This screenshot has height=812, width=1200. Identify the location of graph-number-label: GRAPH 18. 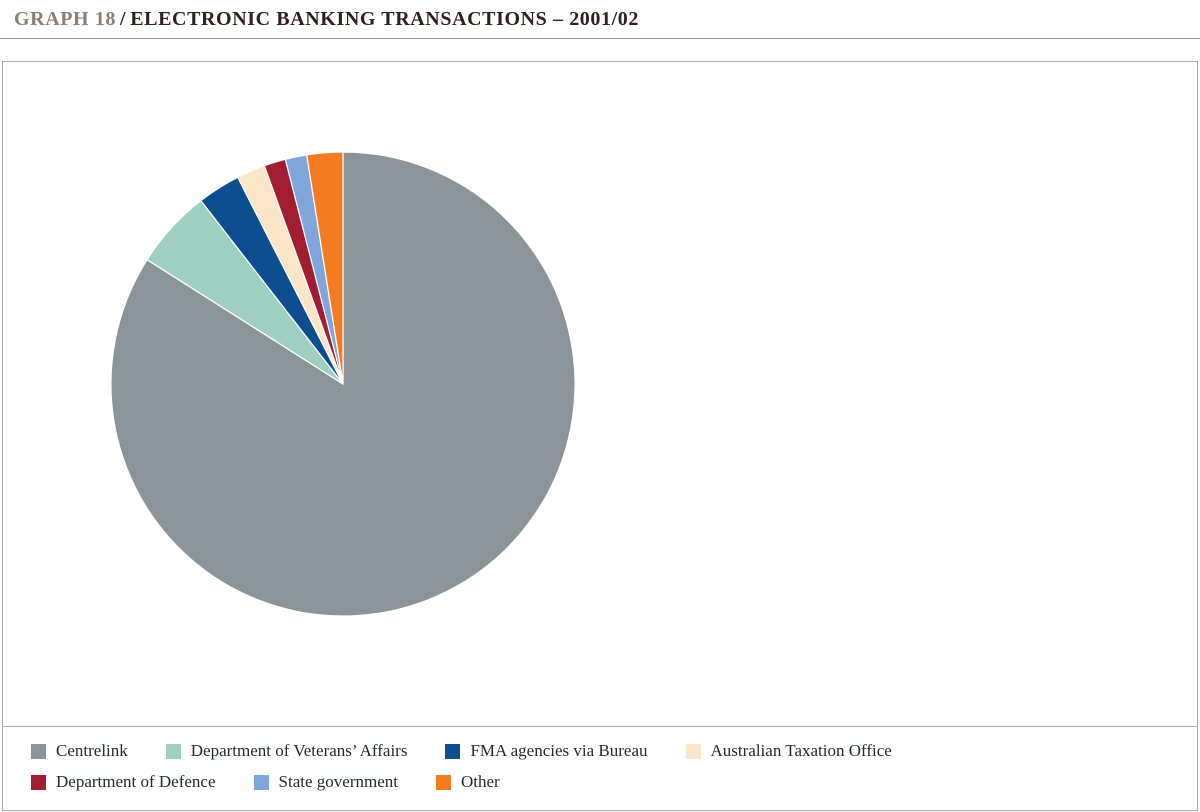
(65, 19).